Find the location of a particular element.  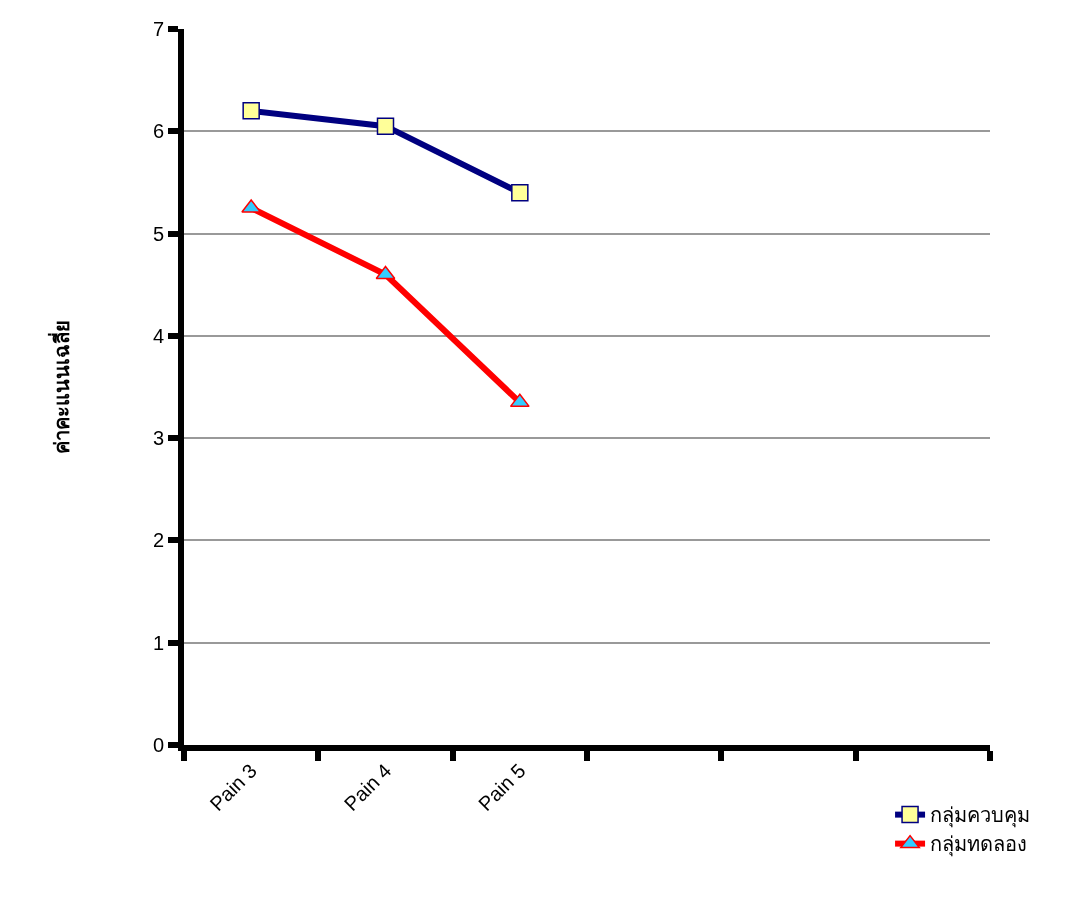

legend-label: กลุ่มทดลอง is located at coordinates (979, 845).